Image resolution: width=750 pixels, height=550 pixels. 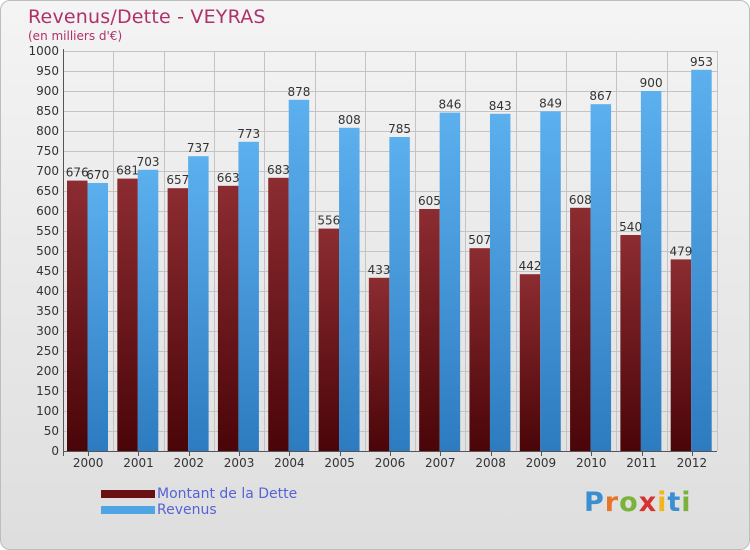 I want to click on data-label-revenus: 849, so click(x=550, y=103).